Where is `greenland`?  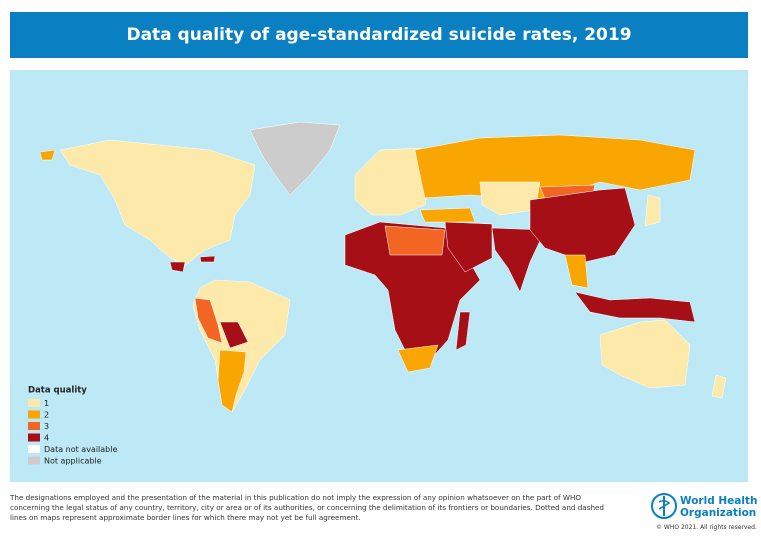 greenland is located at coordinates (295, 158).